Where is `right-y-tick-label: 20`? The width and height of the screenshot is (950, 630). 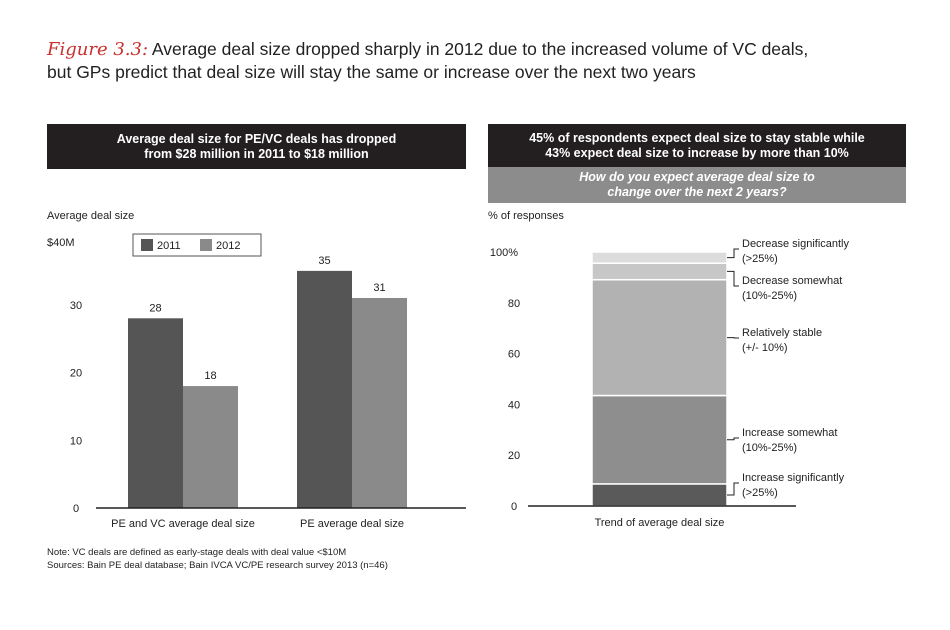
right-y-tick-label: 20 is located at coordinates (514, 456).